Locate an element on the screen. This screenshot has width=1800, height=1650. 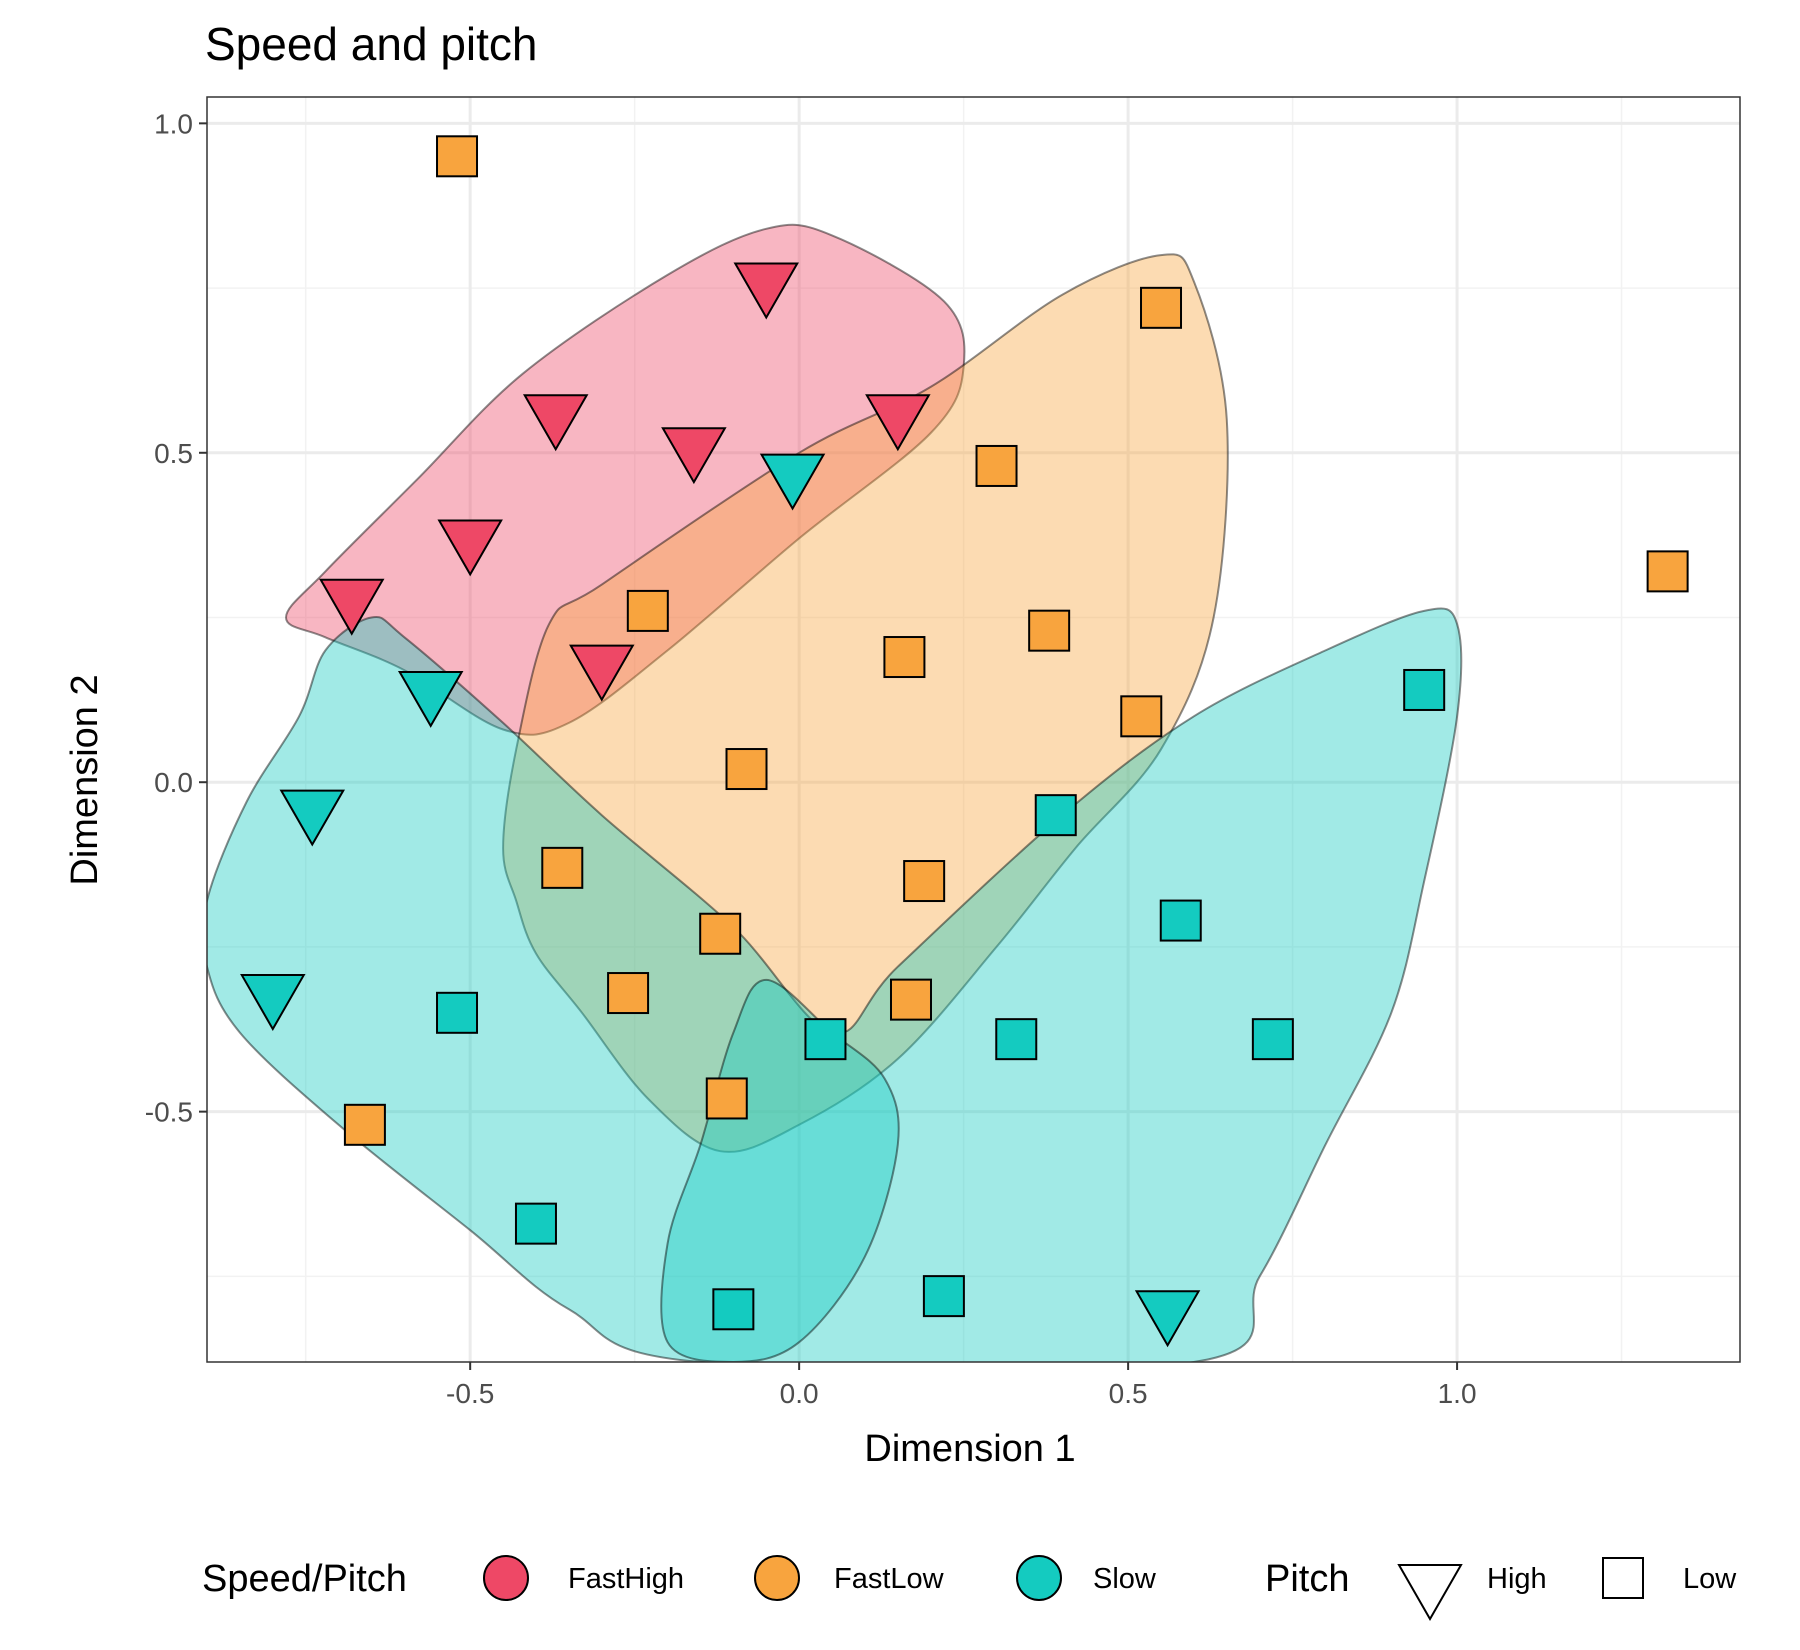
chart-title: Speed and pitch is located at coordinates (371, 44).